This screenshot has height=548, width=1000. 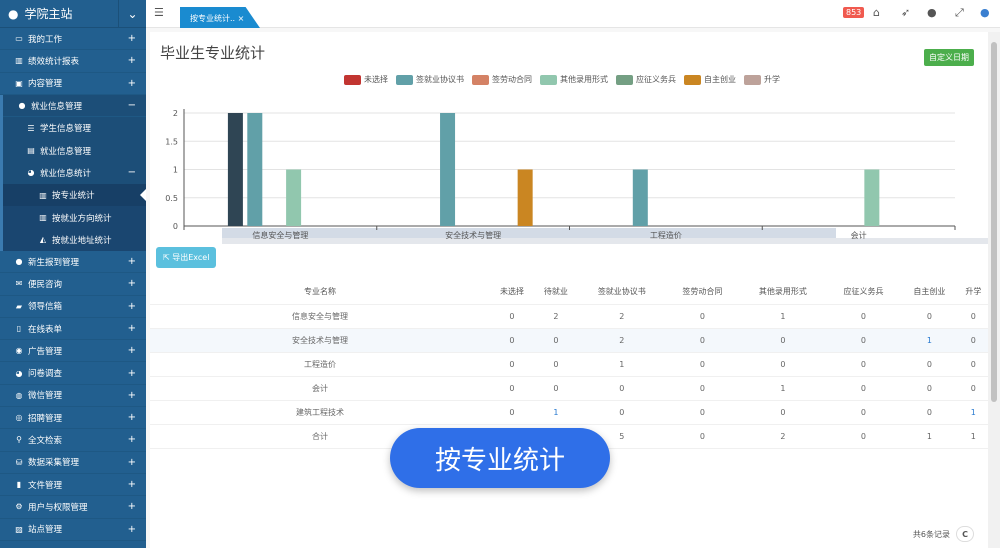 What do you see at coordinates (22, 106) in the screenshot?
I see `users-icon: ●` at bounding box center [22, 106].